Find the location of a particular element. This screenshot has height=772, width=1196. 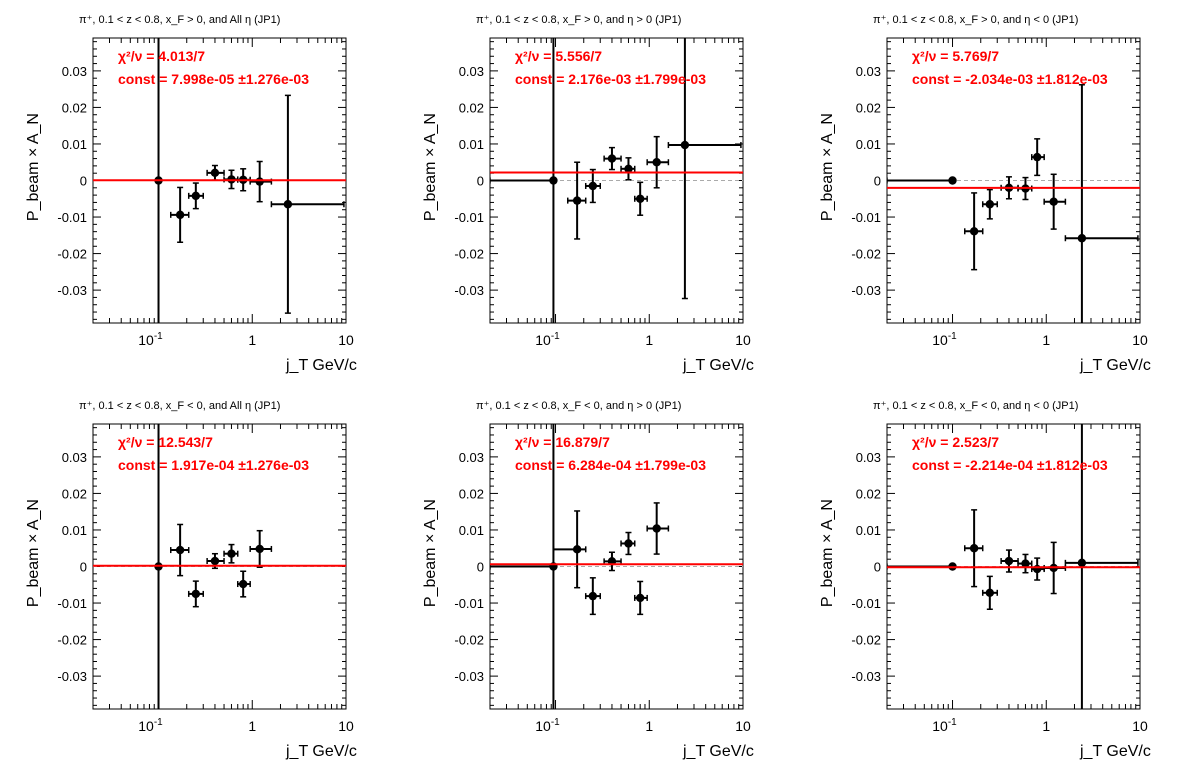

fit-chi2-label: χ²/ν = 12.543/7 is located at coordinates (165, 442).